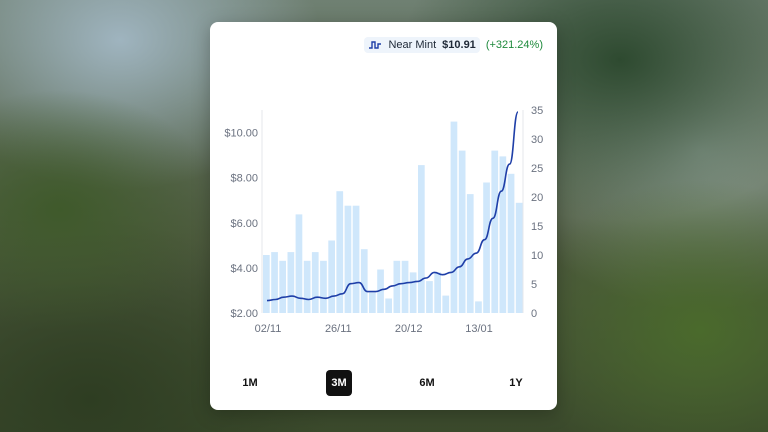  What do you see at coordinates (409, 329) in the screenshot?
I see `x-tick-label: 20/12` at bounding box center [409, 329].